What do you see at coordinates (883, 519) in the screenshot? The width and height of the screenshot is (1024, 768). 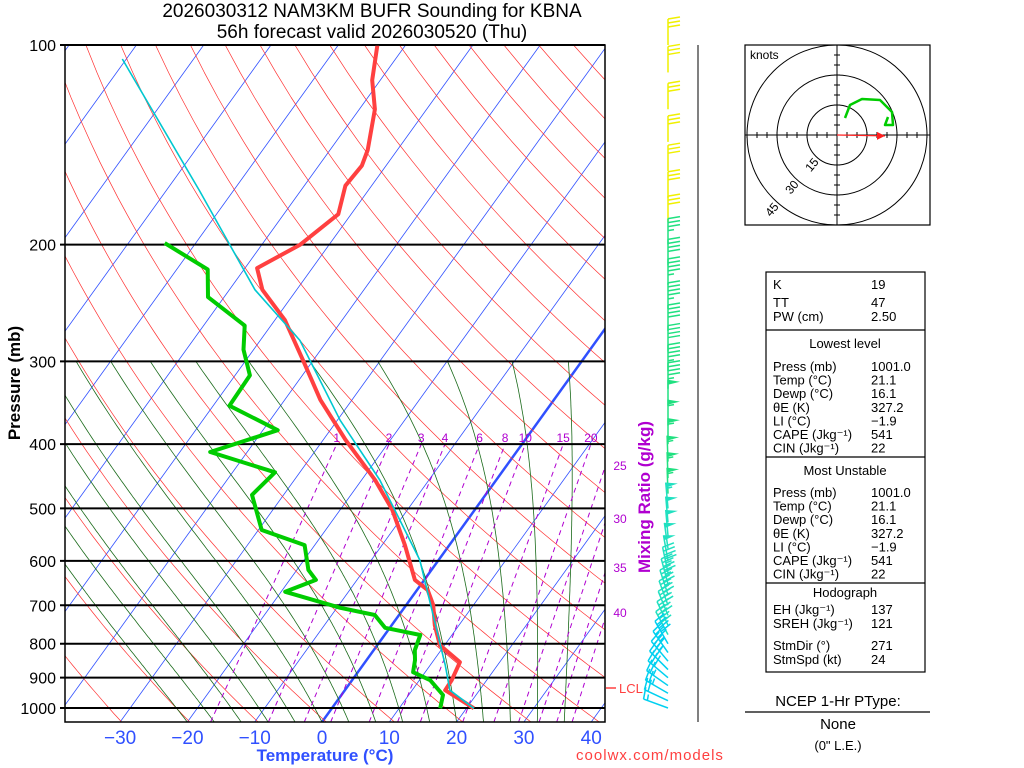 I see `most-unstable-row-value: 16.1` at bounding box center [883, 519].